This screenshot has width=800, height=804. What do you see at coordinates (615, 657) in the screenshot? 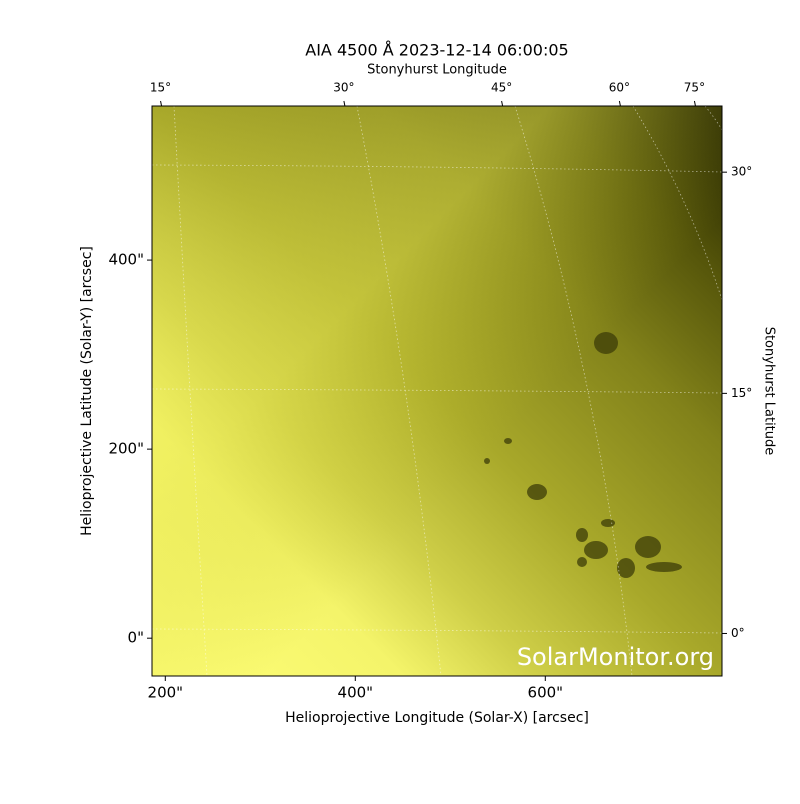
I see `watermark: SolarMonitor.org` at bounding box center [615, 657].